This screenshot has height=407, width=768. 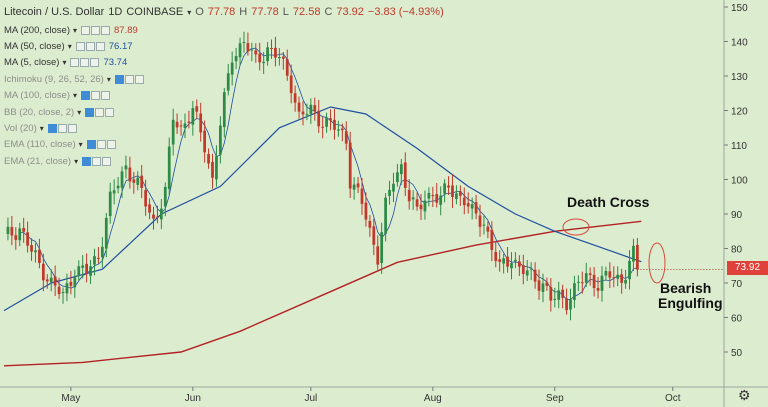 I want to click on indicator-row: MA (5, close) ▾ 73.74, so click(x=76, y=63).